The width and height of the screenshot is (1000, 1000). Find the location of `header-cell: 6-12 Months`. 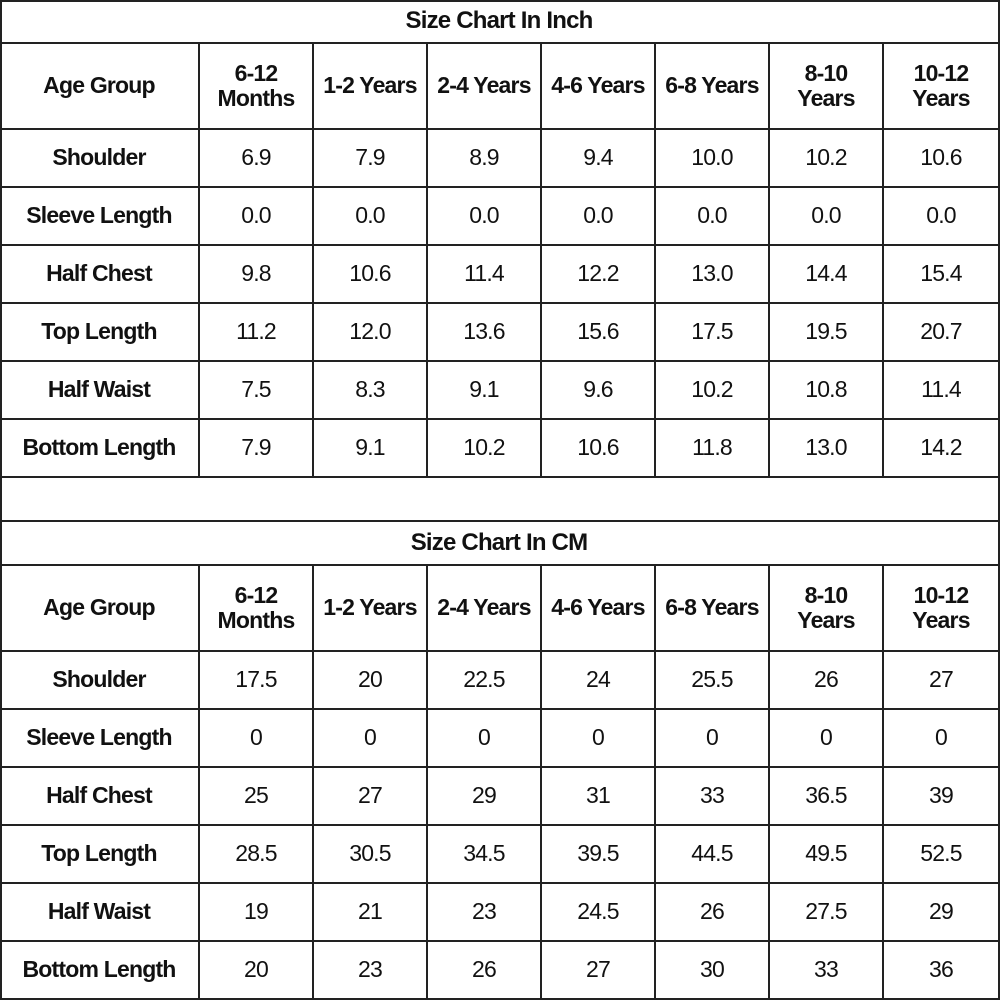

header-cell: 6-12 Months is located at coordinates (257, 609).